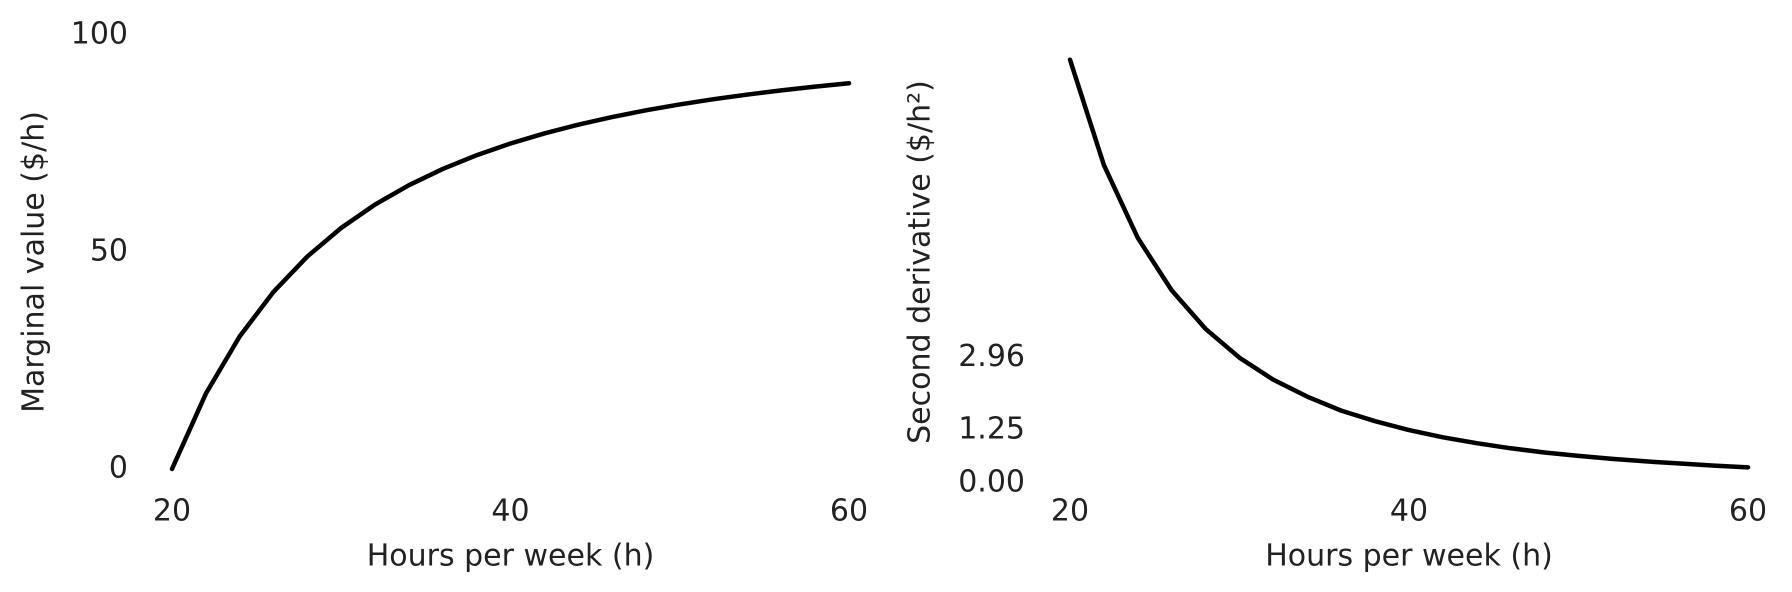 Image resolution: width=1792 pixels, height=592 pixels. What do you see at coordinates (118, 468) in the screenshot?
I see `y-tick-label: 0` at bounding box center [118, 468].